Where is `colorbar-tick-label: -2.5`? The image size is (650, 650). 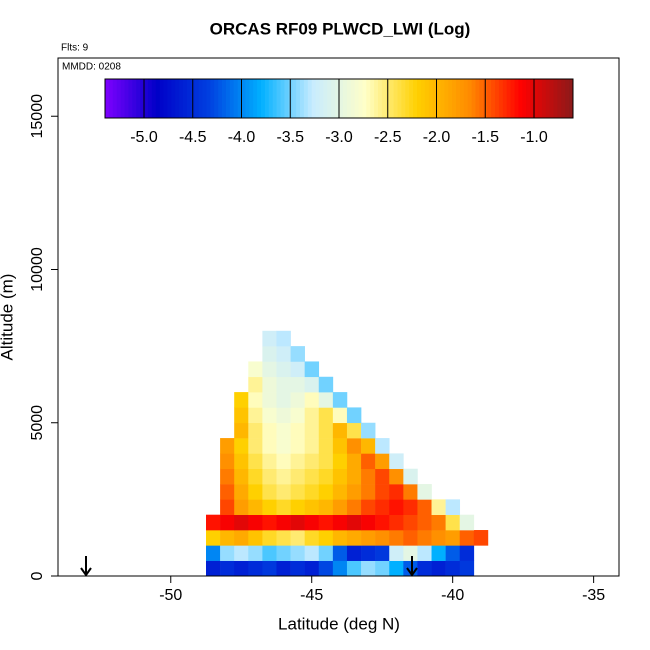
colorbar-tick-label: -2.5 is located at coordinates (388, 137).